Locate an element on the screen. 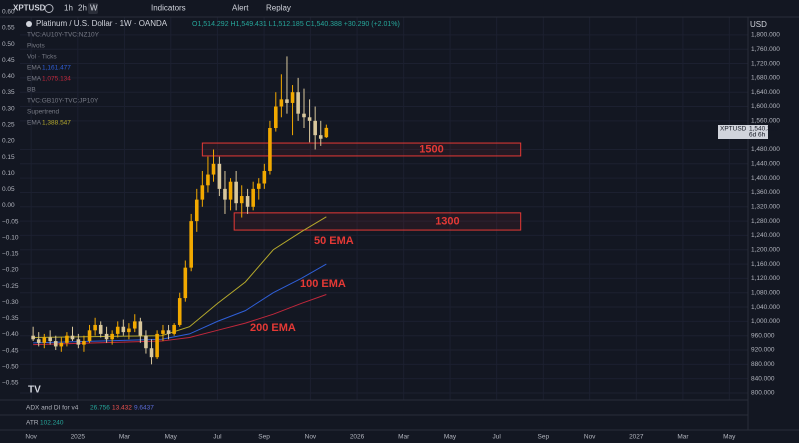 This screenshot has height=443, width=799. study-name: BB is located at coordinates (31, 90).